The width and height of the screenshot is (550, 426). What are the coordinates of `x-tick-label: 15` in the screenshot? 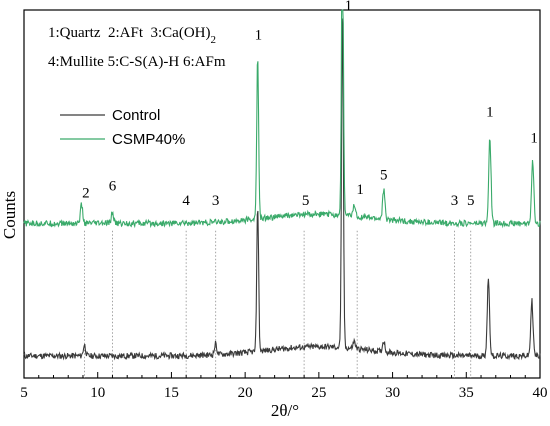 It's located at (171, 393).